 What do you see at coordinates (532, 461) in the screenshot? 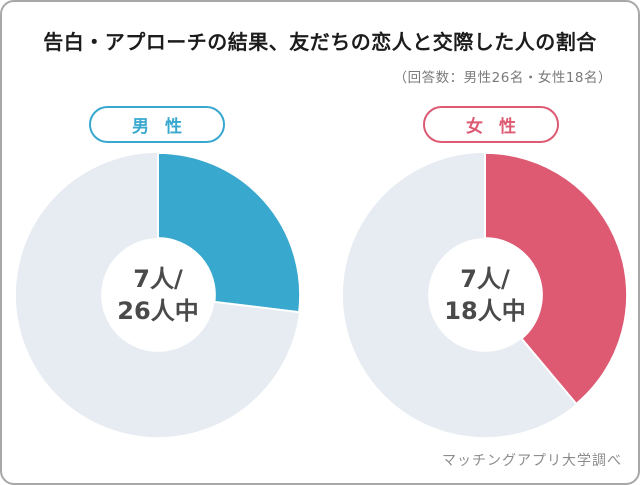
I see `source-credit: マッチングアプリ大学調べ` at bounding box center [532, 461].